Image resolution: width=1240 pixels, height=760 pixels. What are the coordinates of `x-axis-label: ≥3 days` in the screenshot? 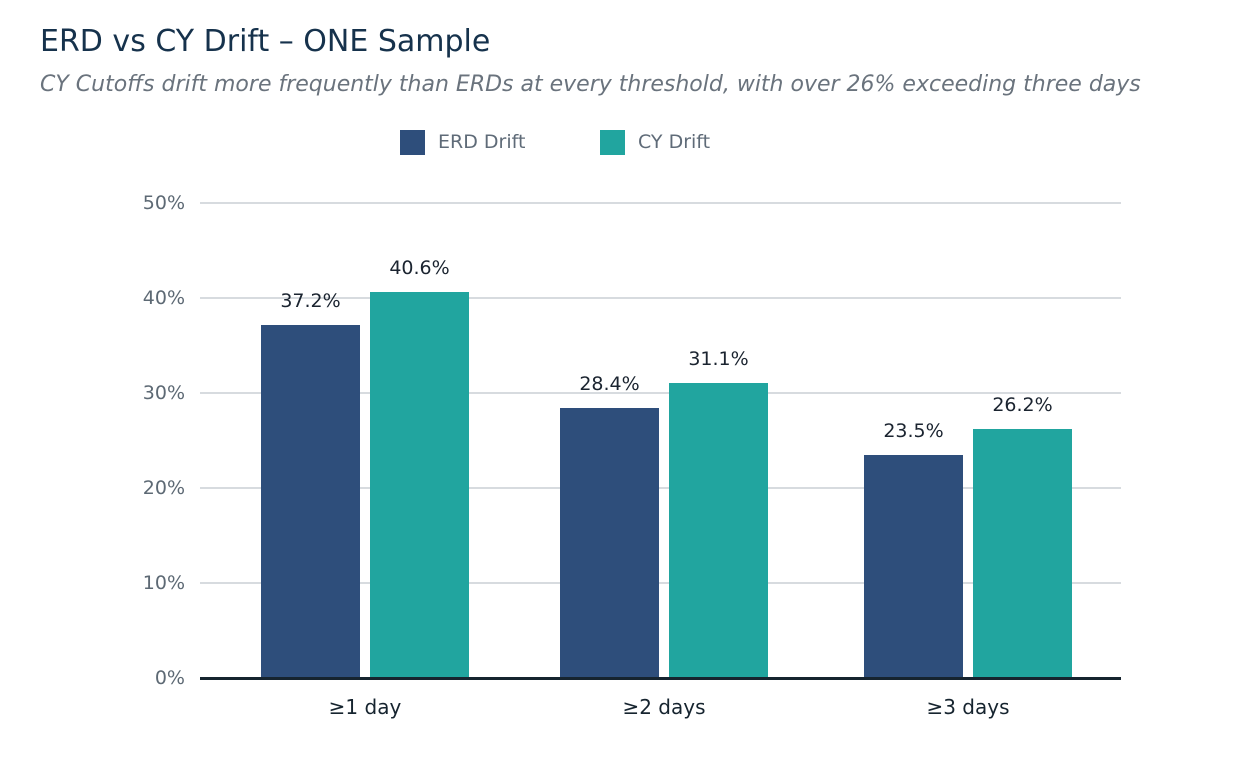 It's located at (968, 707).